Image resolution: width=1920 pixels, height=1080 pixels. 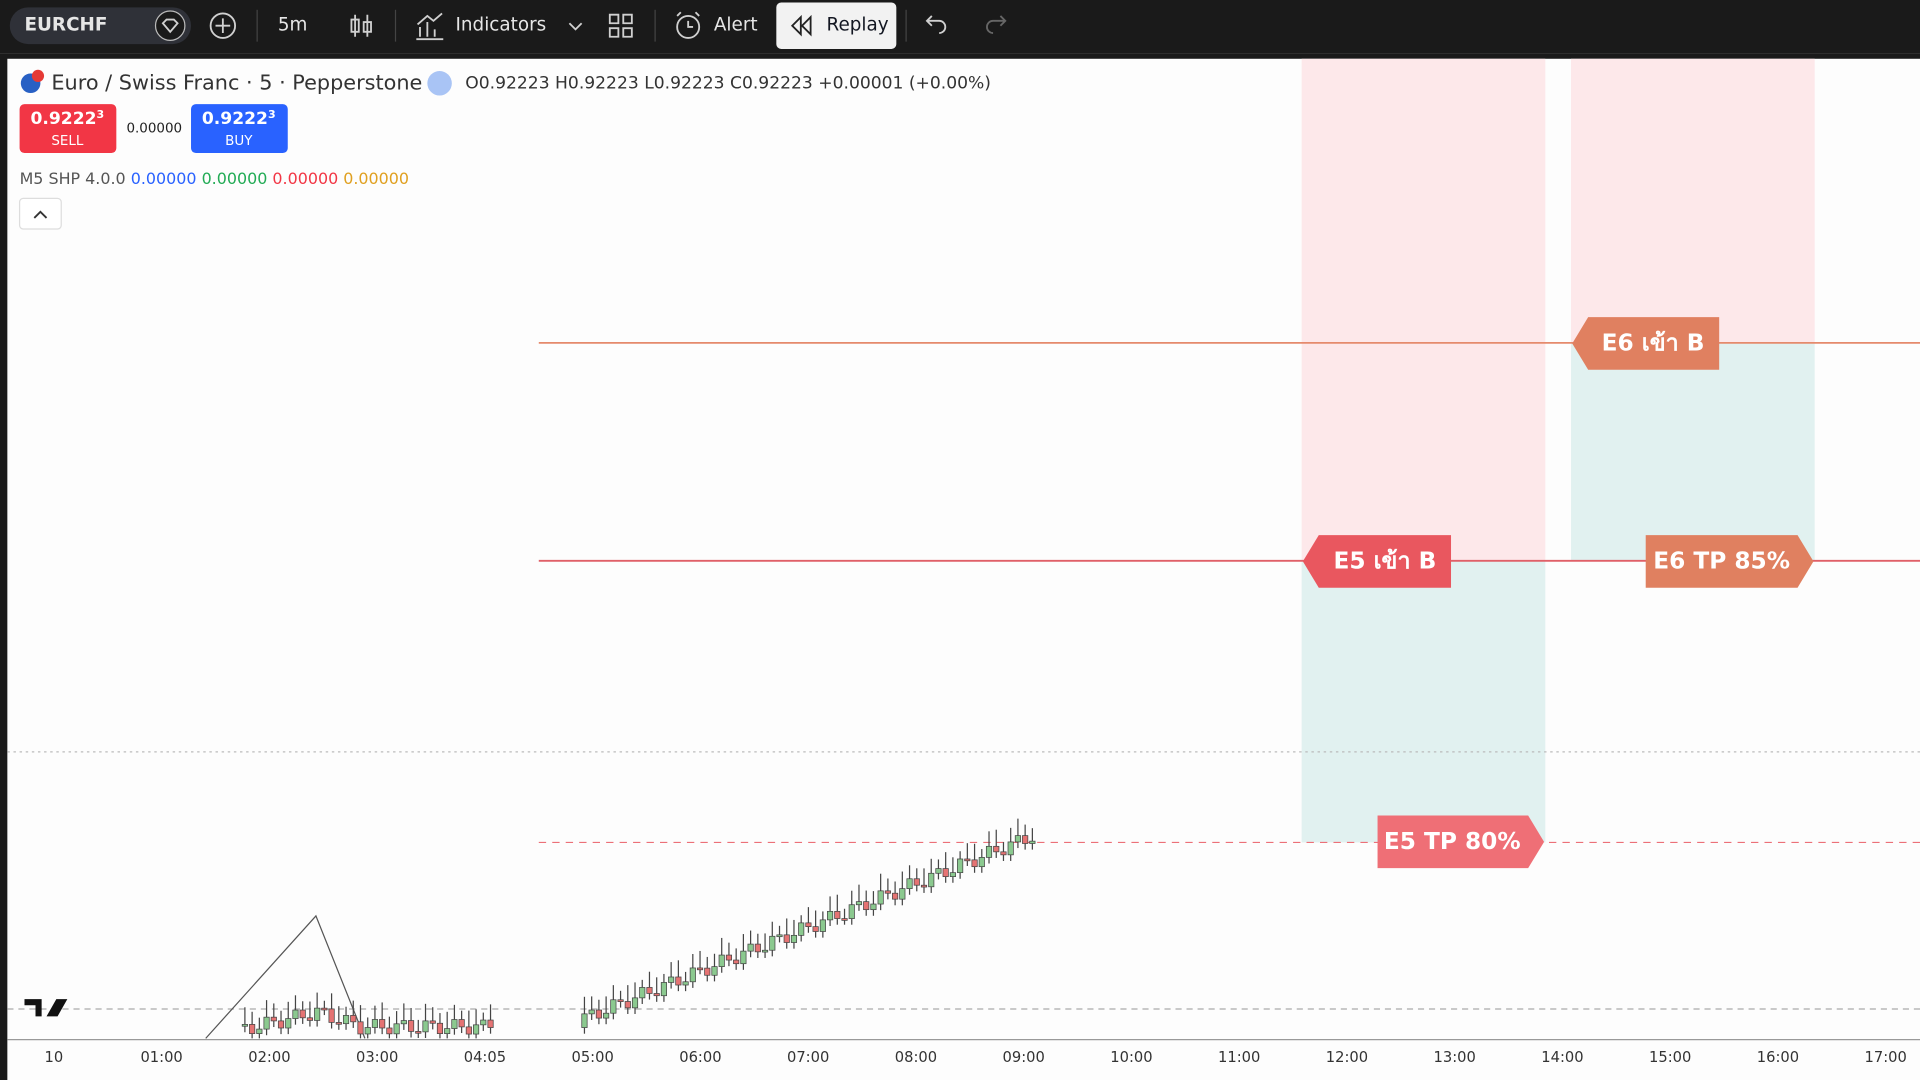 I want to click on collapse-button, so click(x=40, y=213).